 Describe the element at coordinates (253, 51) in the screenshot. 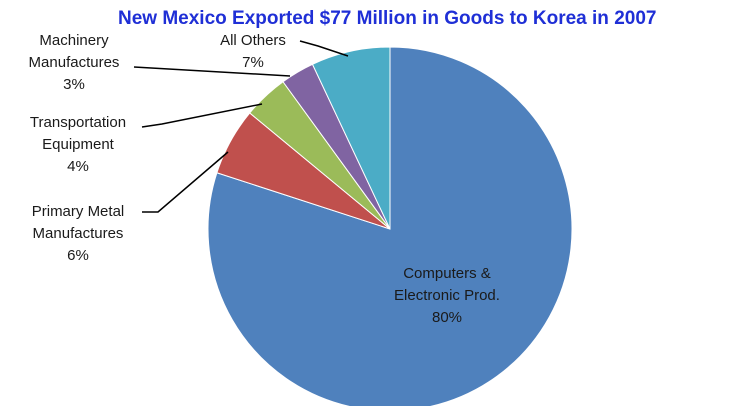

I see `slice-label-4: All Others 7%` at that location.